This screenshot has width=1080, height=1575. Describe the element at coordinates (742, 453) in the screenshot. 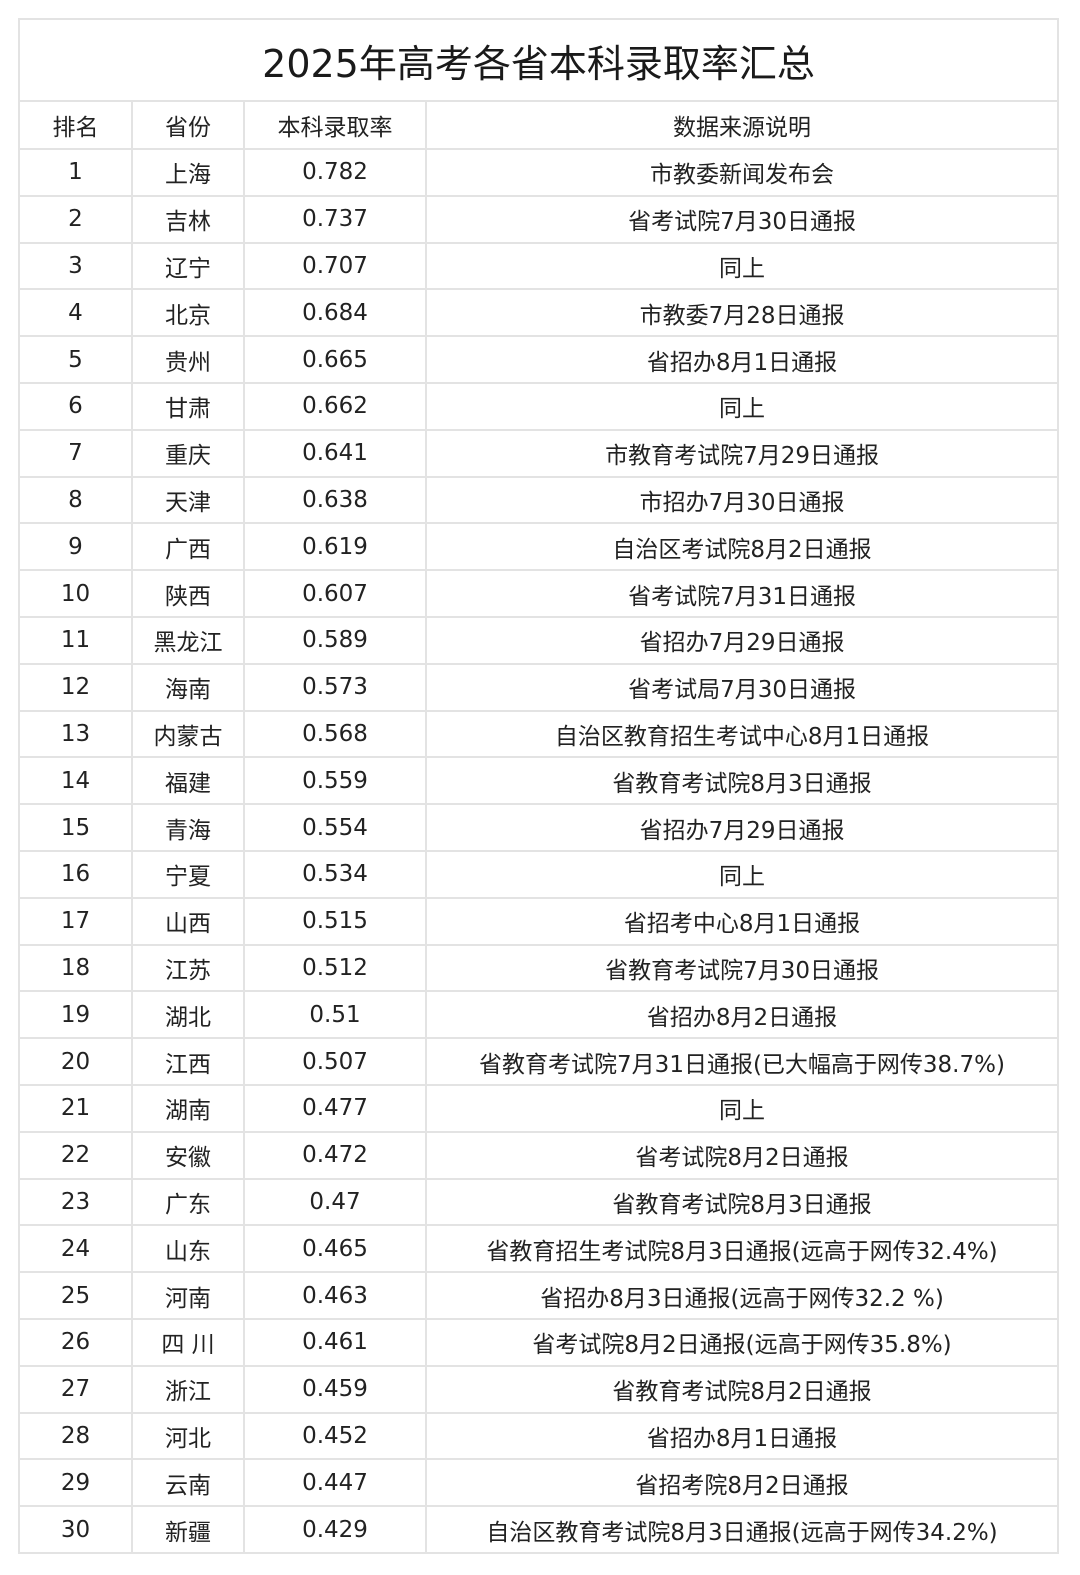

I see `source-cell: 市教育考试院7月29日通报` at that location.